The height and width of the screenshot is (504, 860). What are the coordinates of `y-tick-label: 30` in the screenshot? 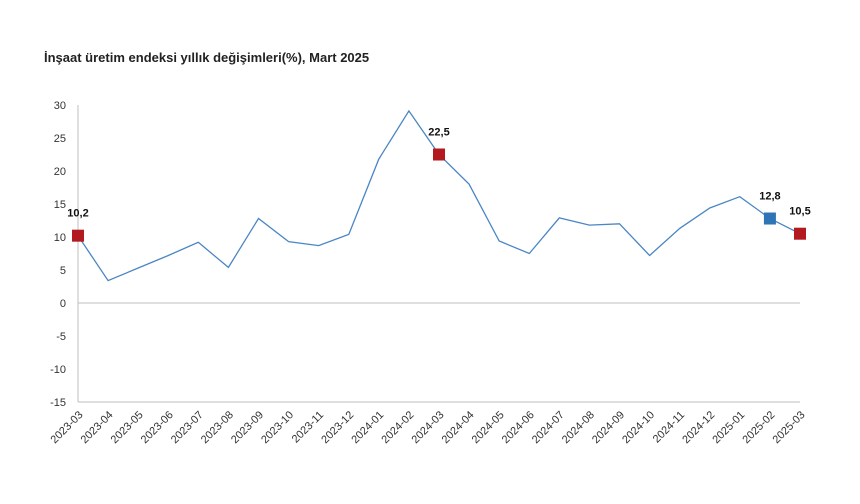 It's located at (60, 106).